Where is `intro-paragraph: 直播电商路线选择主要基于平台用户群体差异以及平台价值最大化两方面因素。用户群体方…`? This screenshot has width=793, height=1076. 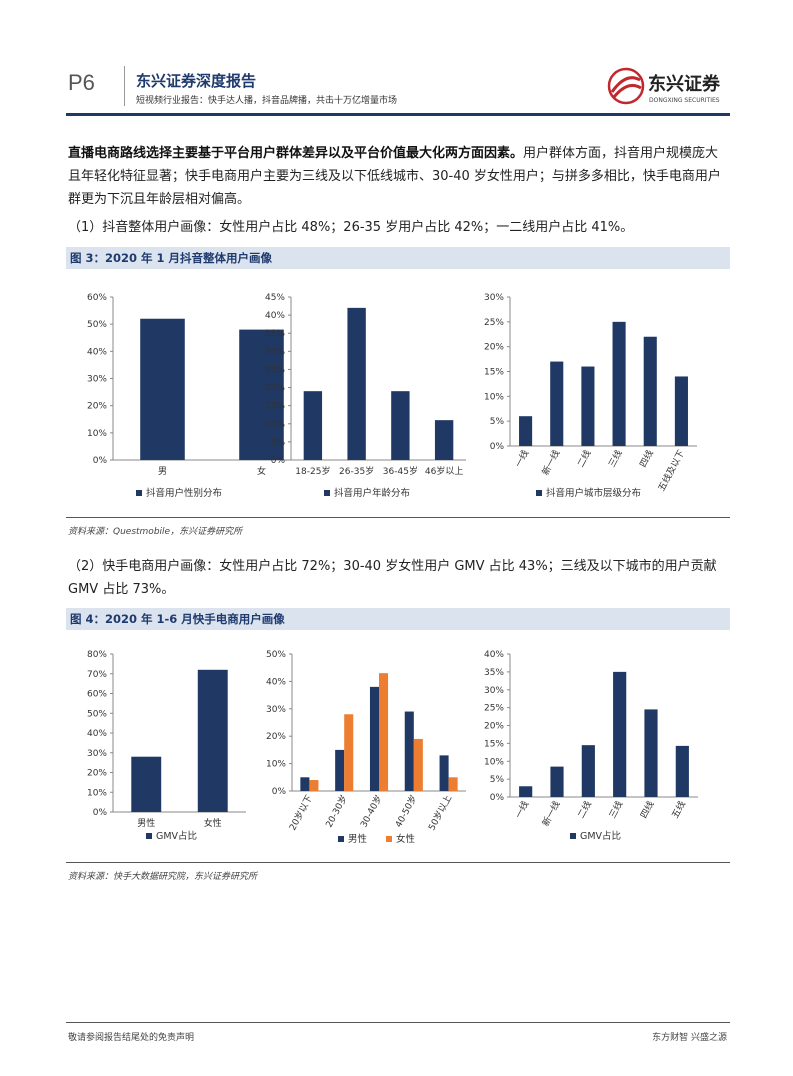 intro-paragraph: 直播电商路线选择主要基于平台用户群体差异以及平台价值最大化两方面因素。用户群体方… is located at coordinates (399, 176).